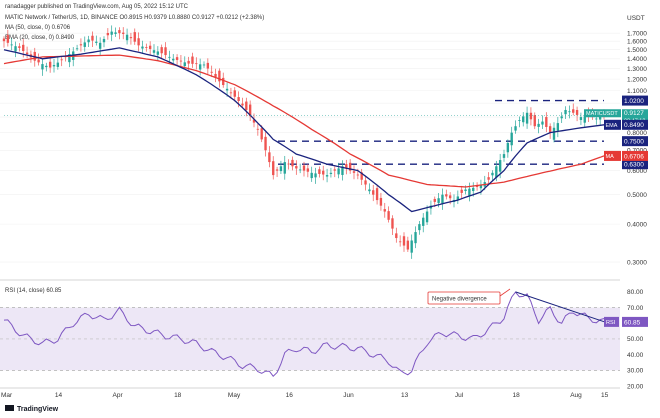 This screenshot has height=418, width=660. Describe the element at coordinates (610, 157) in the screenshot. I see `ma-tag-text: MA` at that location.